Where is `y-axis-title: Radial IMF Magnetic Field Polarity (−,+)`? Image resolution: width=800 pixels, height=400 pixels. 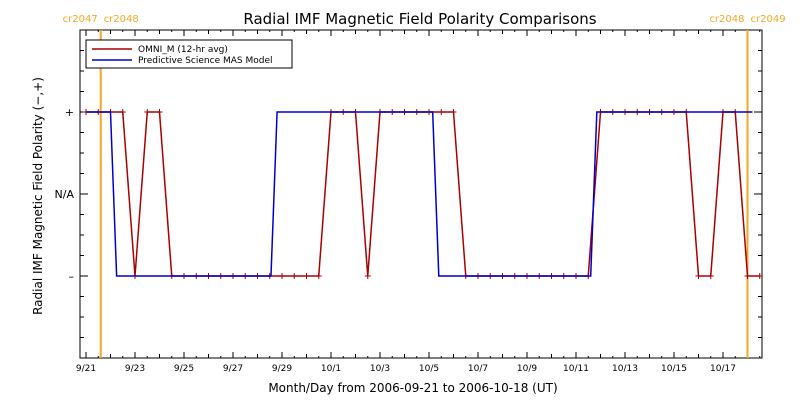 y-axis-title: Radial IMF Magnetic Field Polarity (−,+) is located at coordinates (38, 196).